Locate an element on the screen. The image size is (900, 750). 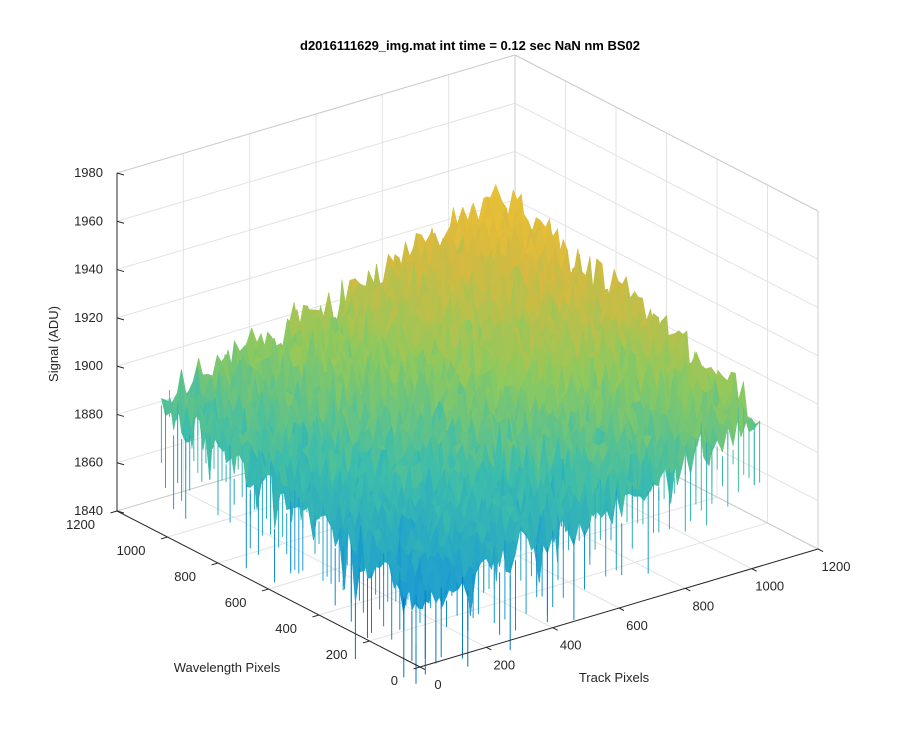
z-tick-label: 1840 is located at coordinates (88, 510).